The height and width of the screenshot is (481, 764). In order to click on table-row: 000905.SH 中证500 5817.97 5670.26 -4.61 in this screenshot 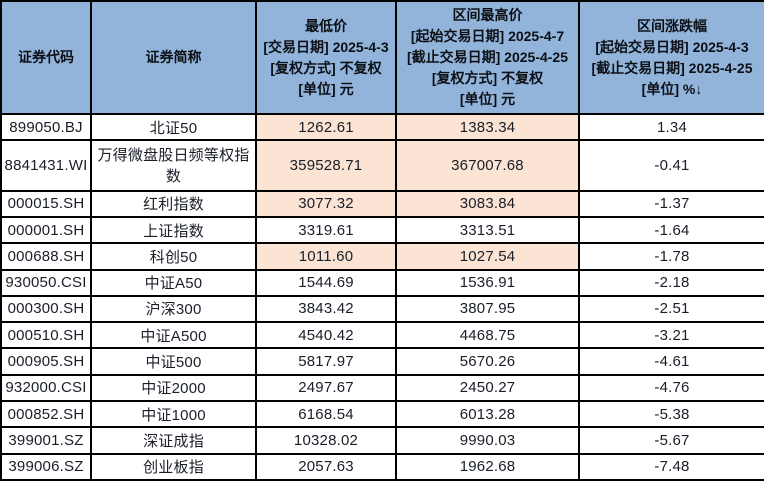, I will do `click(382, 361)`.